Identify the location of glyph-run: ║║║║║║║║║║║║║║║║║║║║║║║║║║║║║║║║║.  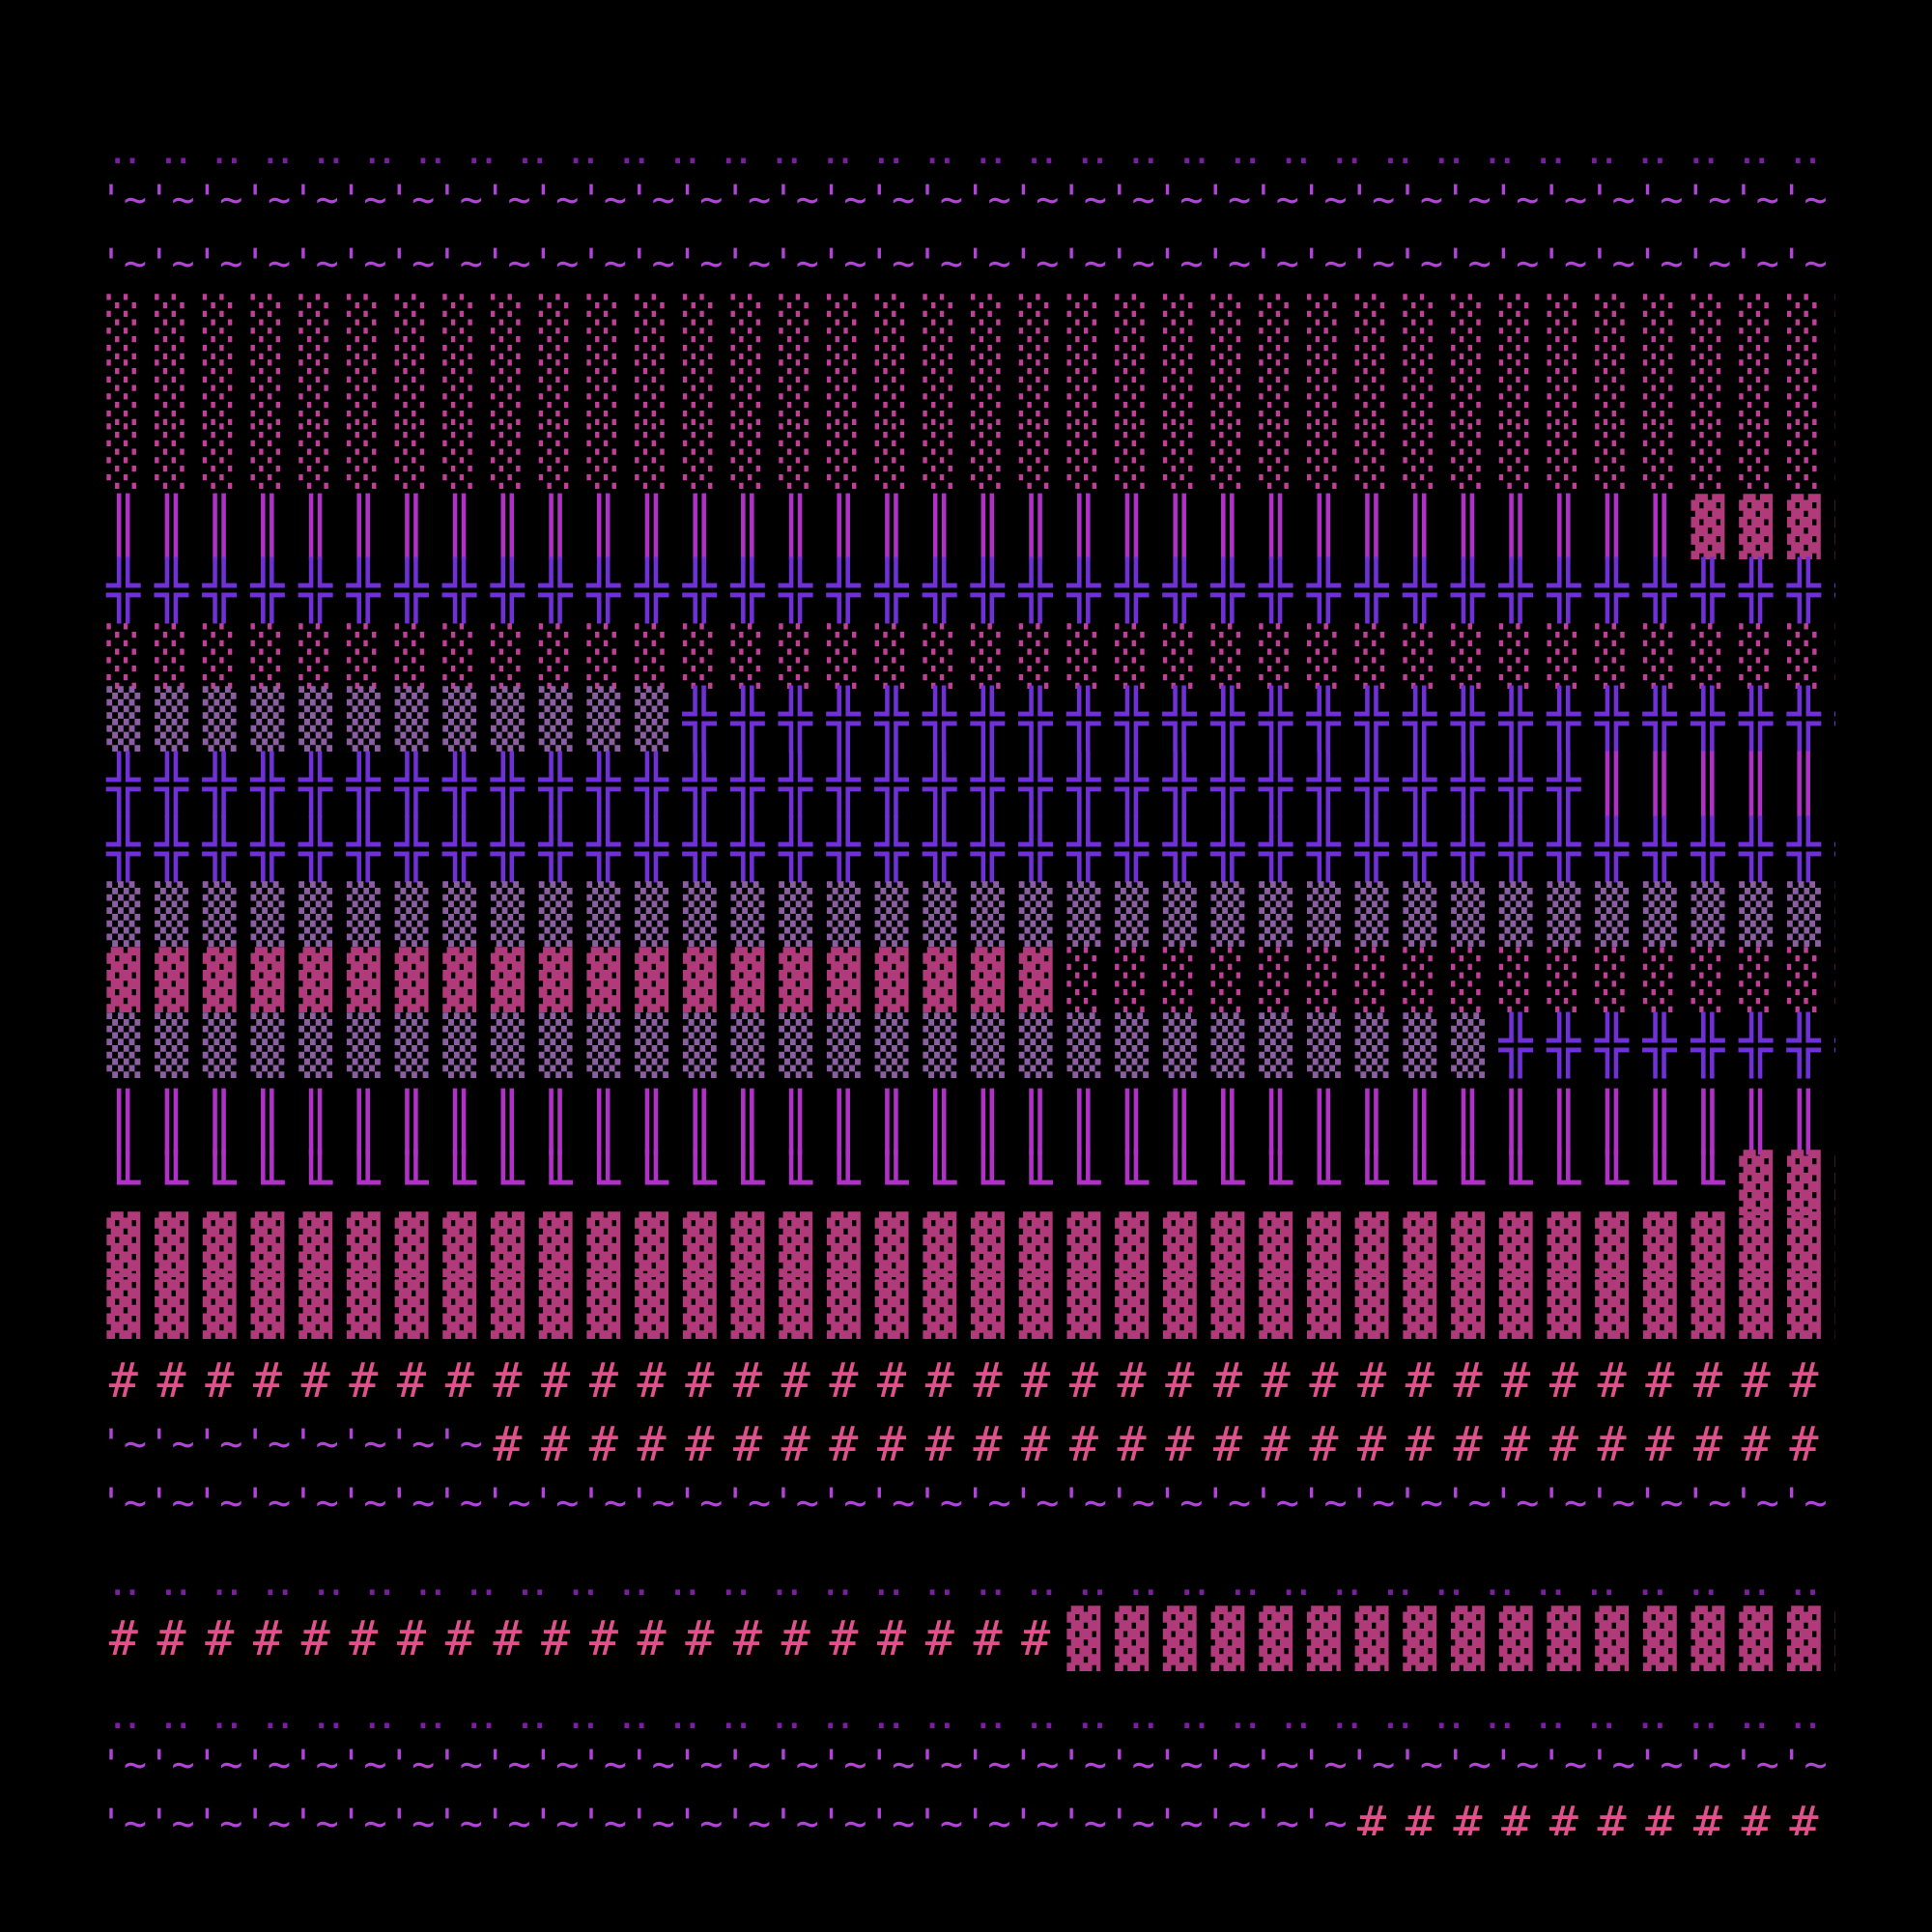
(898, 526).